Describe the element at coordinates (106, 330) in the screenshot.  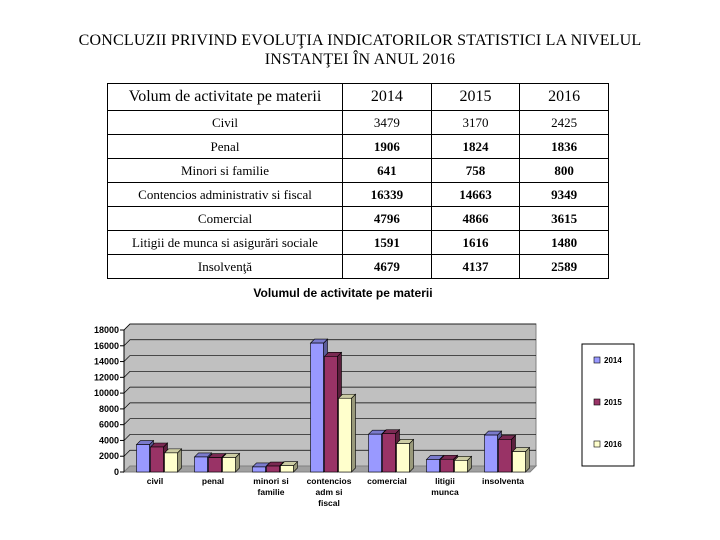
I see `y-tick-label: 18000` at that location.